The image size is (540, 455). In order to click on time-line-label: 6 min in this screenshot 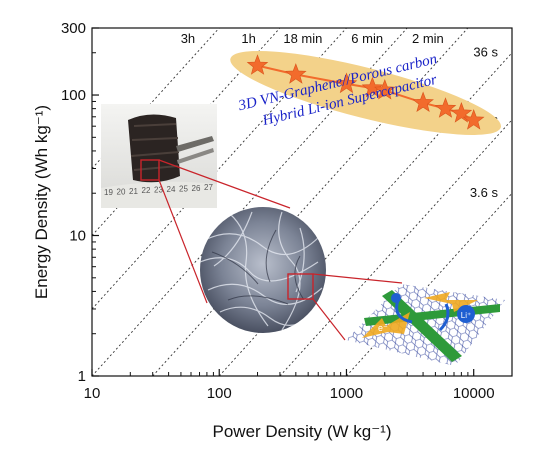, I will do `click(367, 38)`.